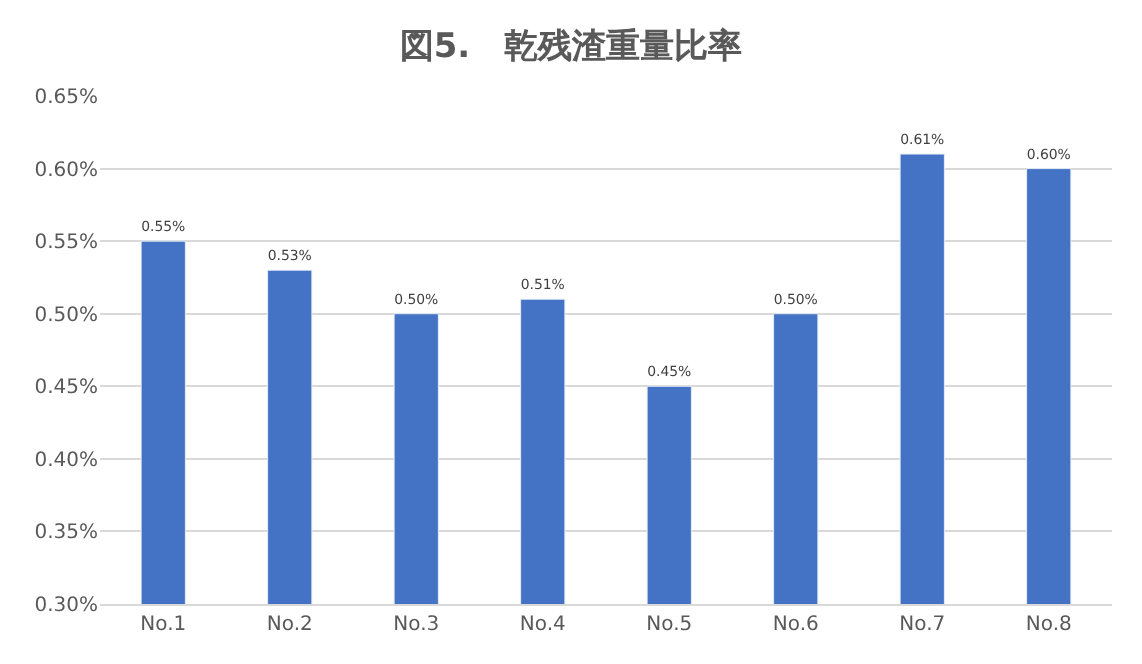 Image resolution: width=1142 pixels, height=664 pixels. I want to click on y-tick-label: 0.45%, so click(66, 388).